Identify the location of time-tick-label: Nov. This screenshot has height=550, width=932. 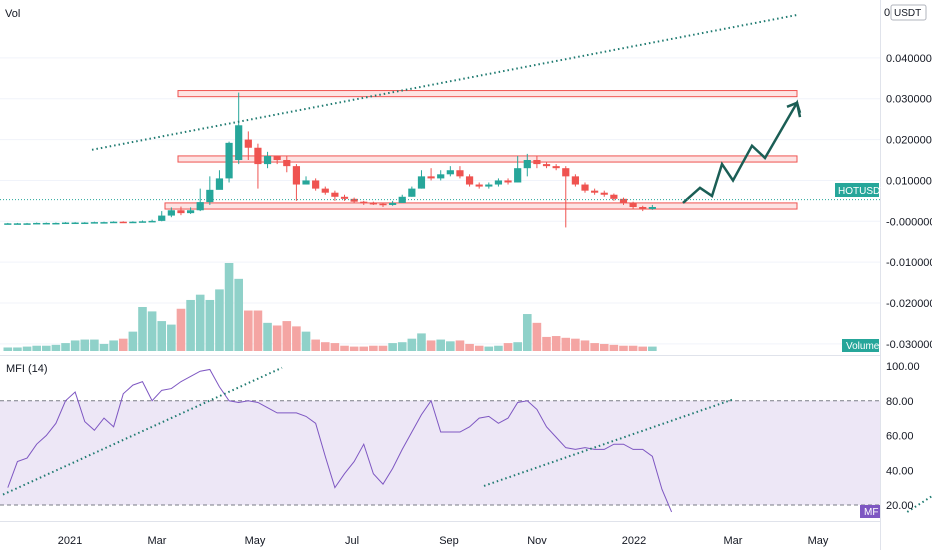
(537, 541).